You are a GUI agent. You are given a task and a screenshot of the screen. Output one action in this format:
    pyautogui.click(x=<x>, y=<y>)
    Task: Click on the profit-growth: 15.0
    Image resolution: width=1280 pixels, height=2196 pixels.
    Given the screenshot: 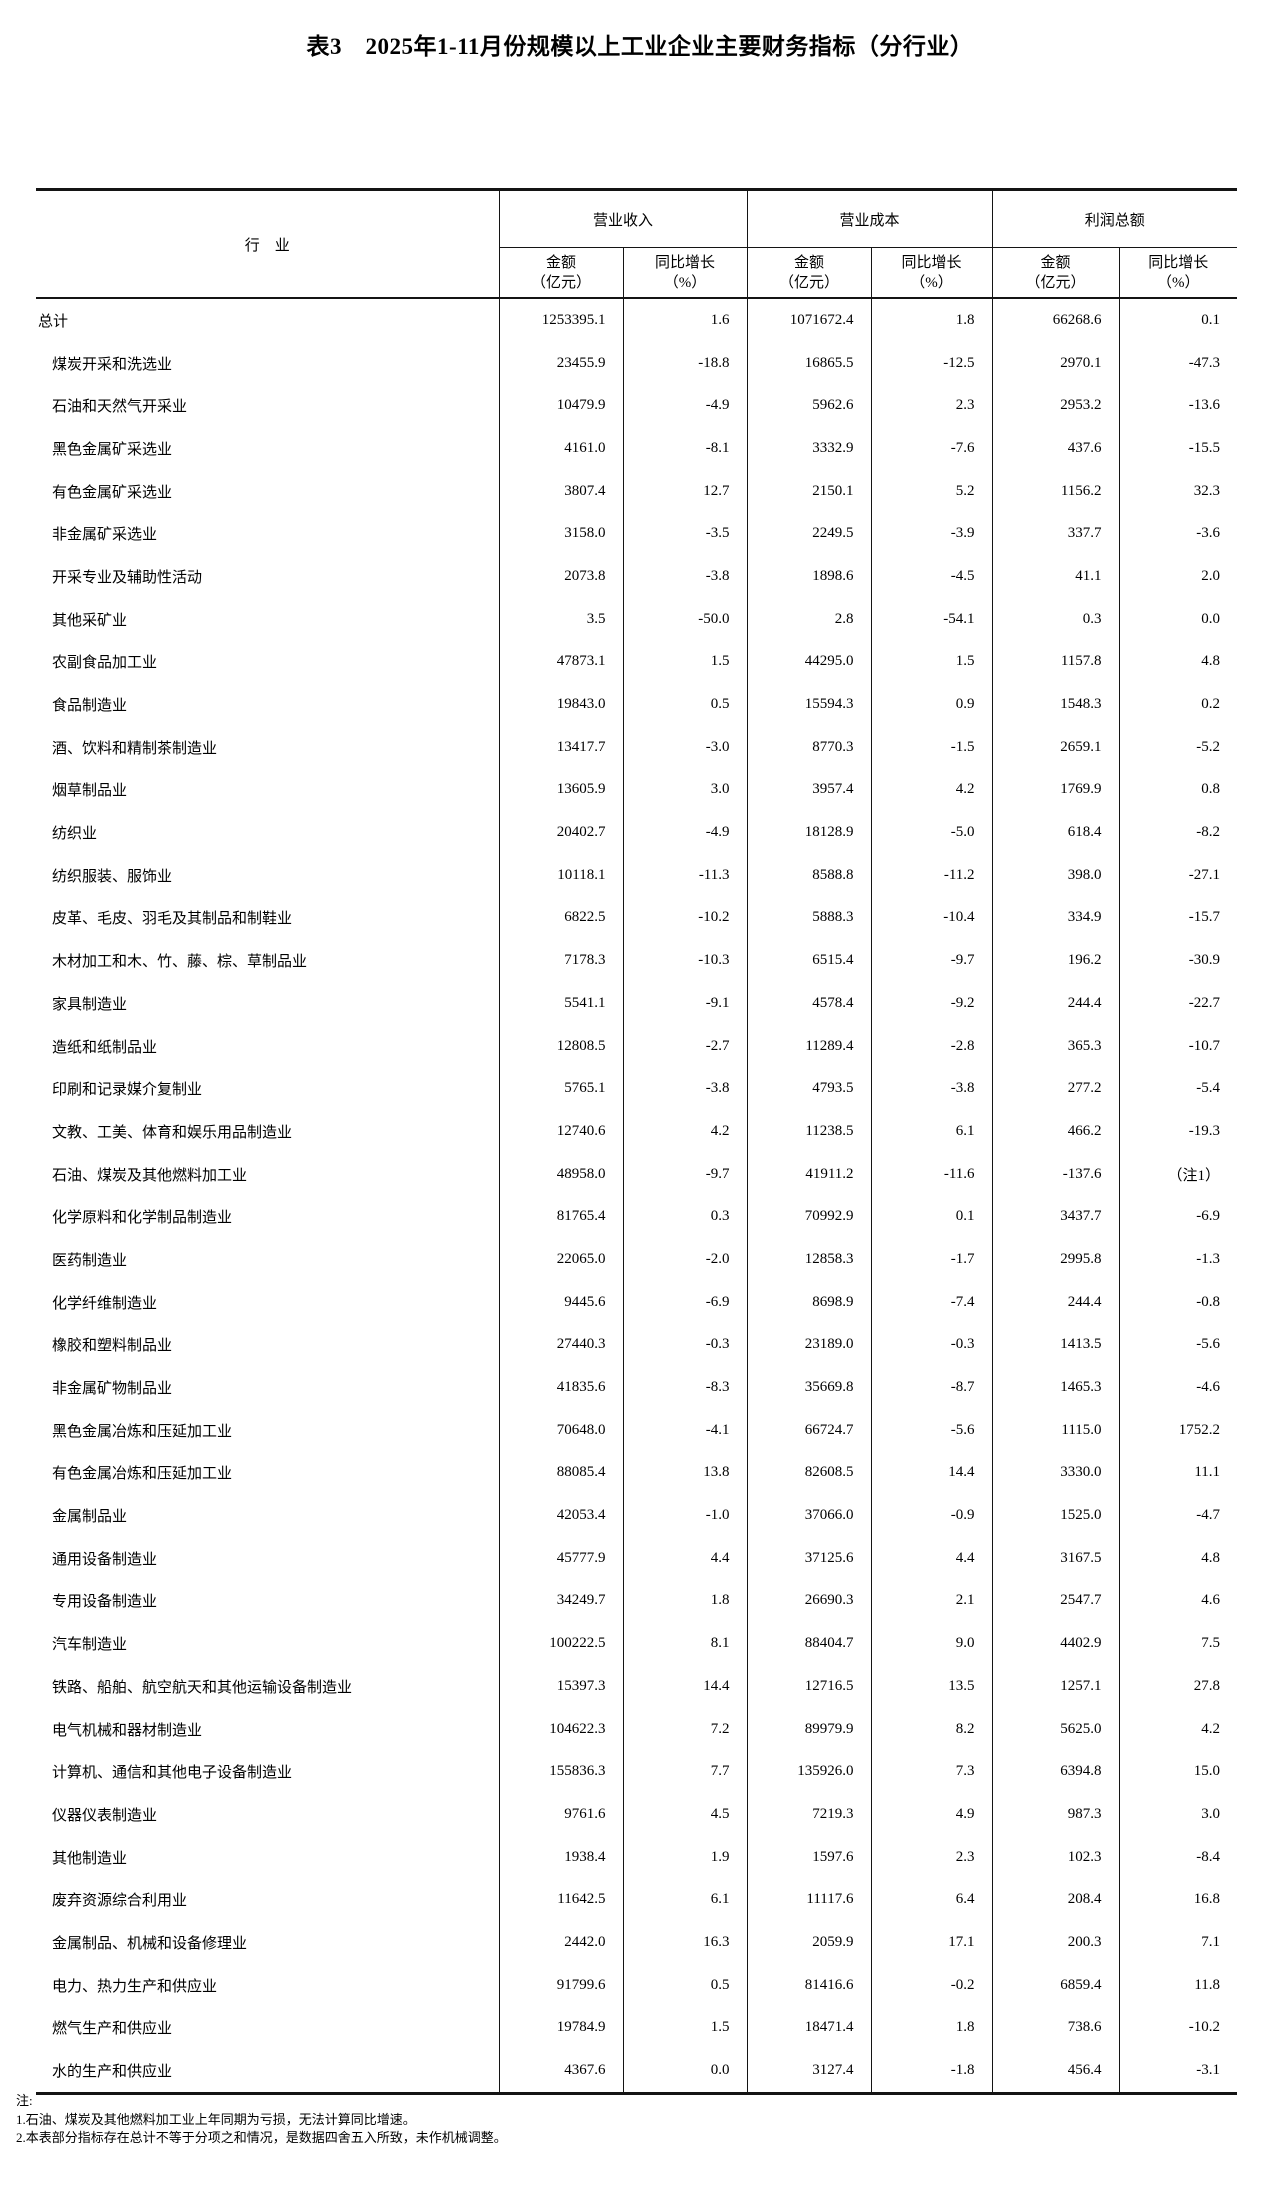 What is the action you would take?
    pyautogui.click(x=1178, y=1772)
    